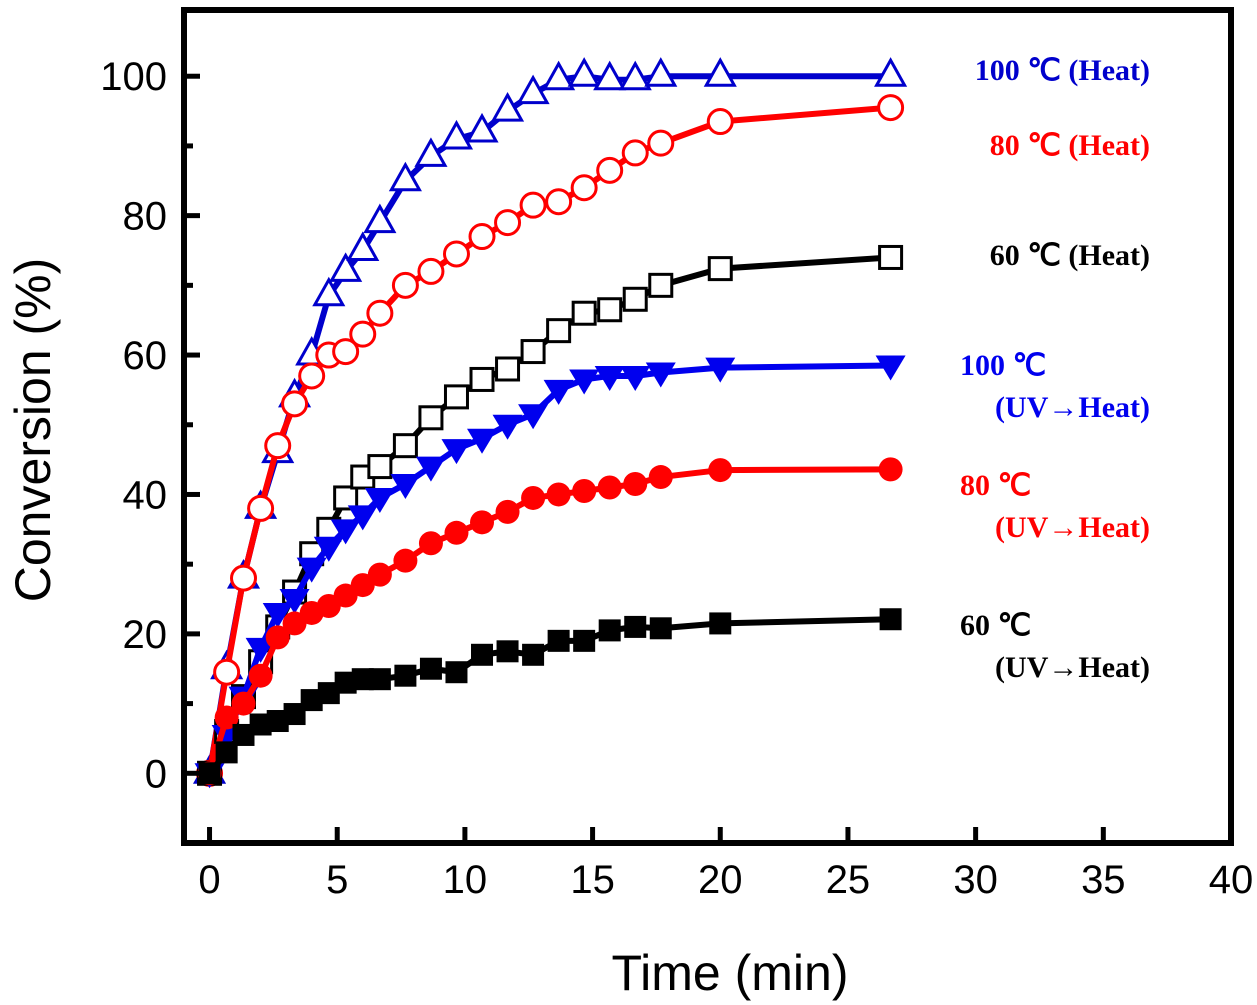 The width and height of the screenshot is (1257, 1005). Describe the element at coordinates (848, 880) in the screenshot. I see `x-tick-label: 25` at that location.